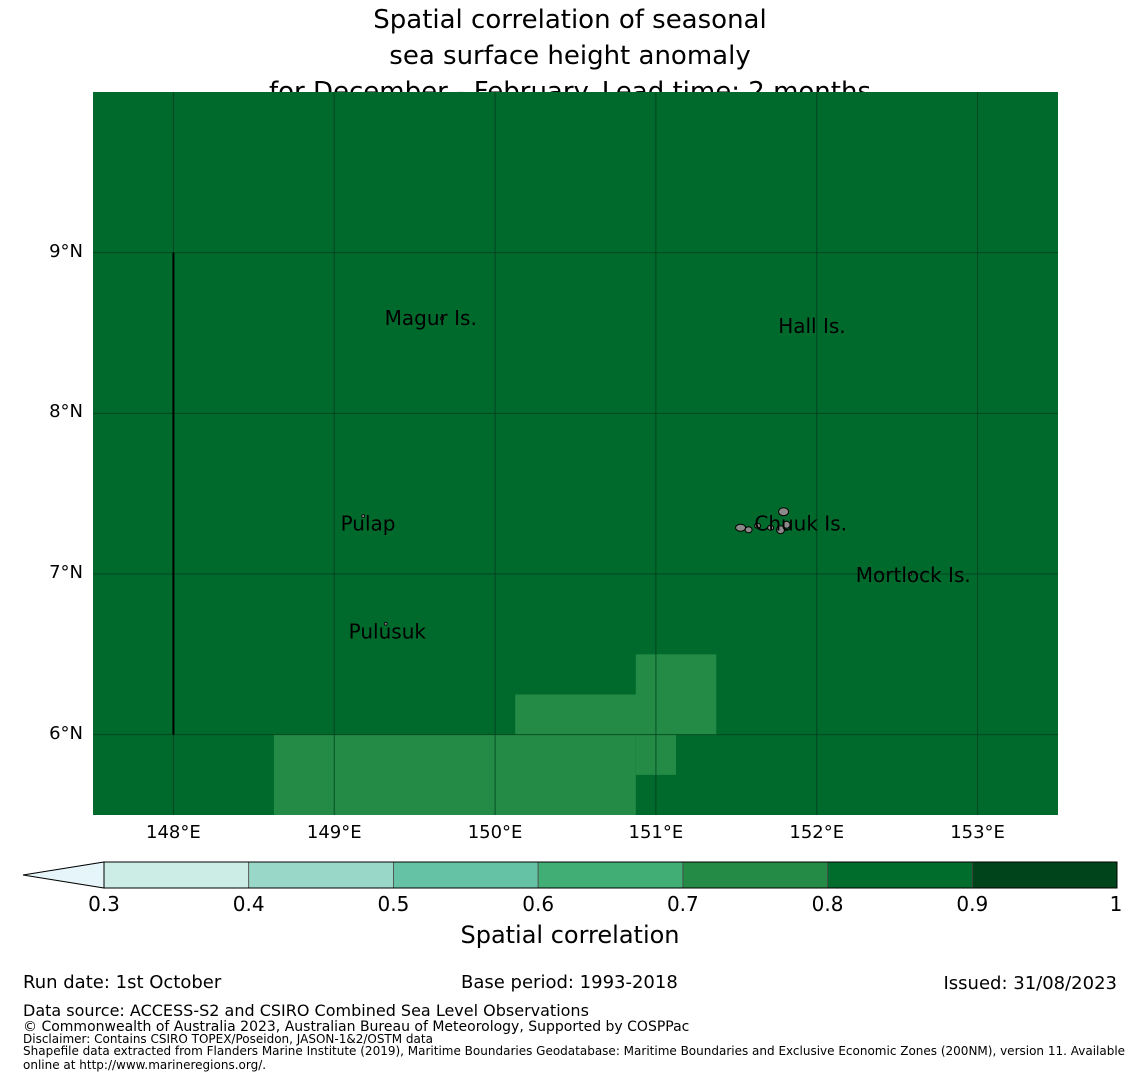  I want to click on colorbar-tick-label: 0.3, so click(104, 904).